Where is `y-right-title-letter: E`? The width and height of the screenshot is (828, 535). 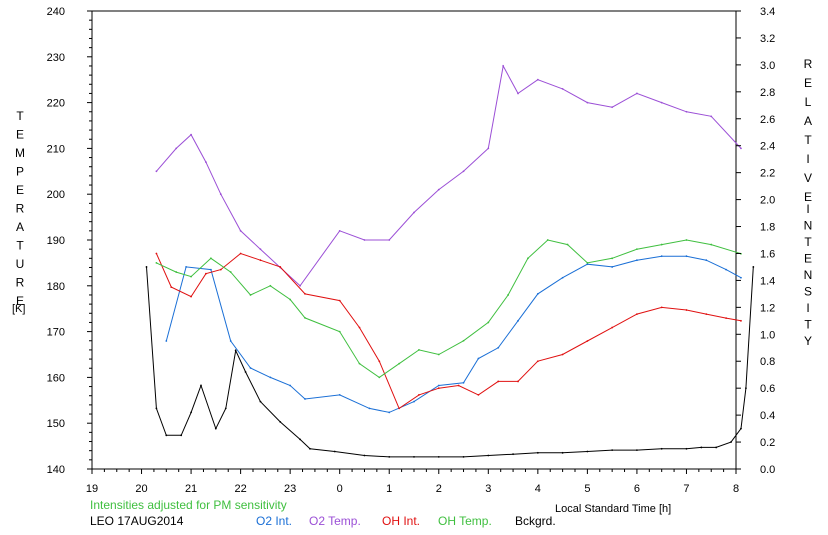 y-right-title-letter: E is located at coordinates (808, 259).